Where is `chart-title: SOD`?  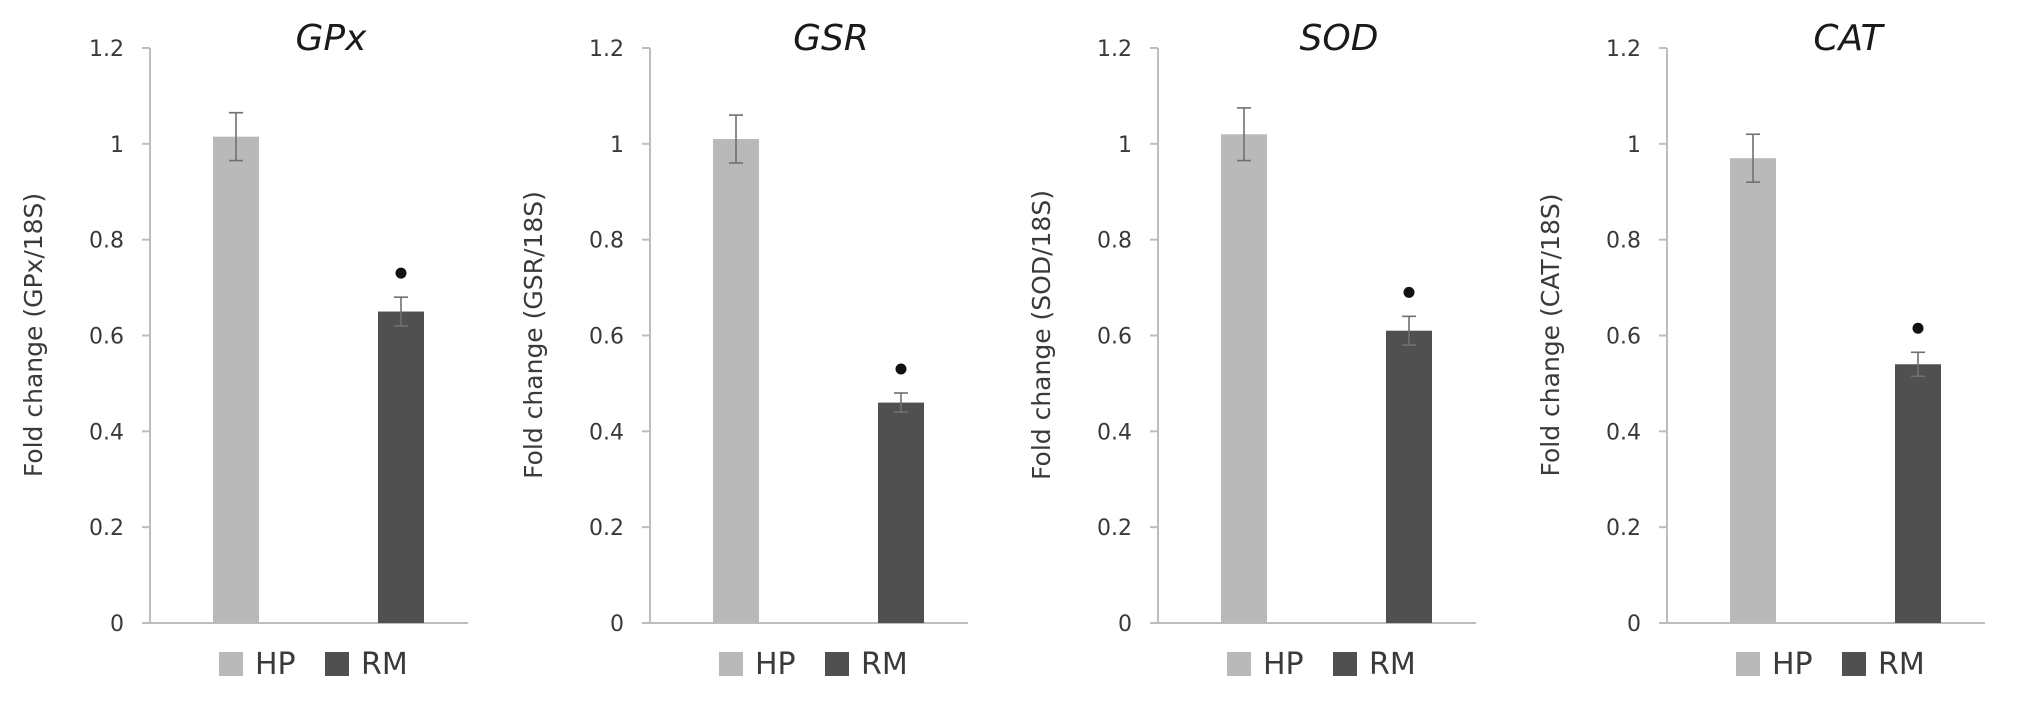
chart-title: SOD is located at coordinates (1339, 38).